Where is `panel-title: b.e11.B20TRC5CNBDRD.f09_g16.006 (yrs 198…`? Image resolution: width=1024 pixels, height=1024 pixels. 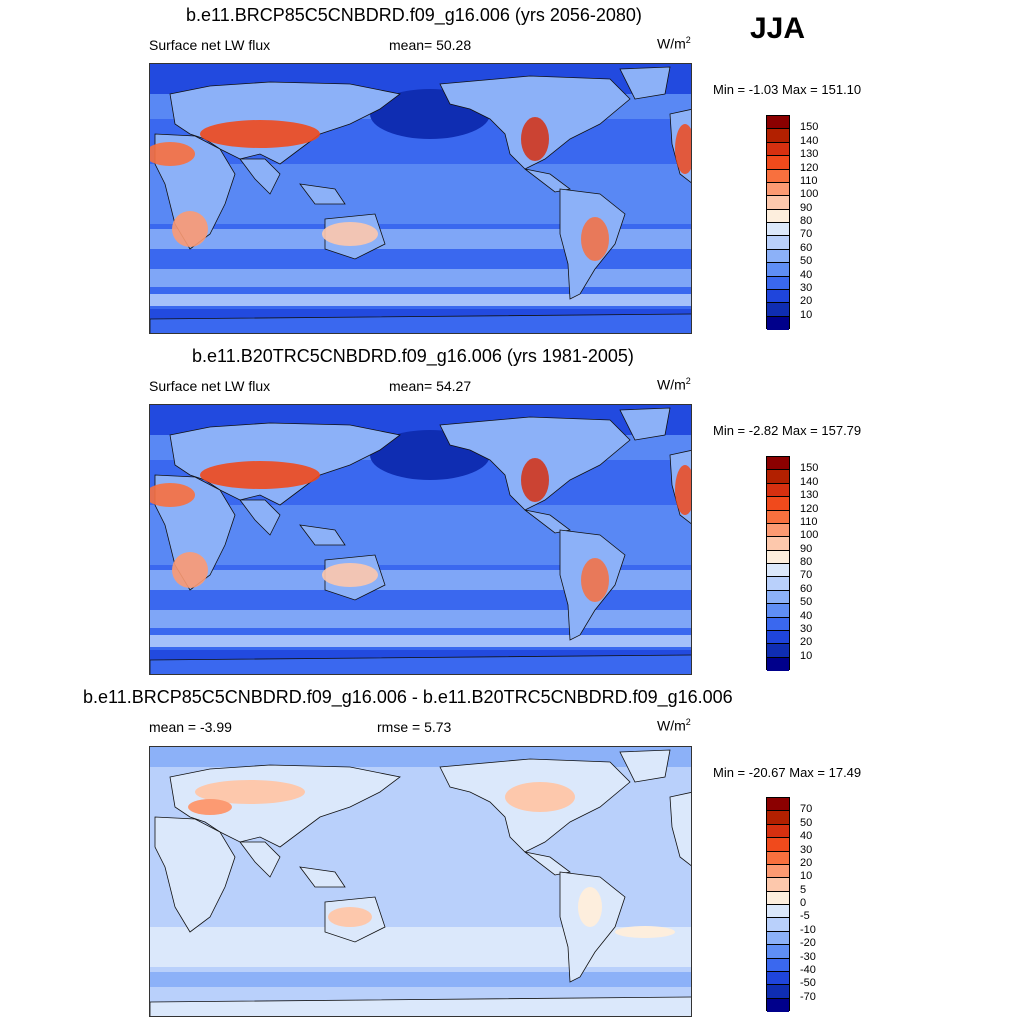
panel-title: b.e11.B20TRC5CNBDRD.f09_g16.006 (yrs 198… is located at coordinates (413, 356).